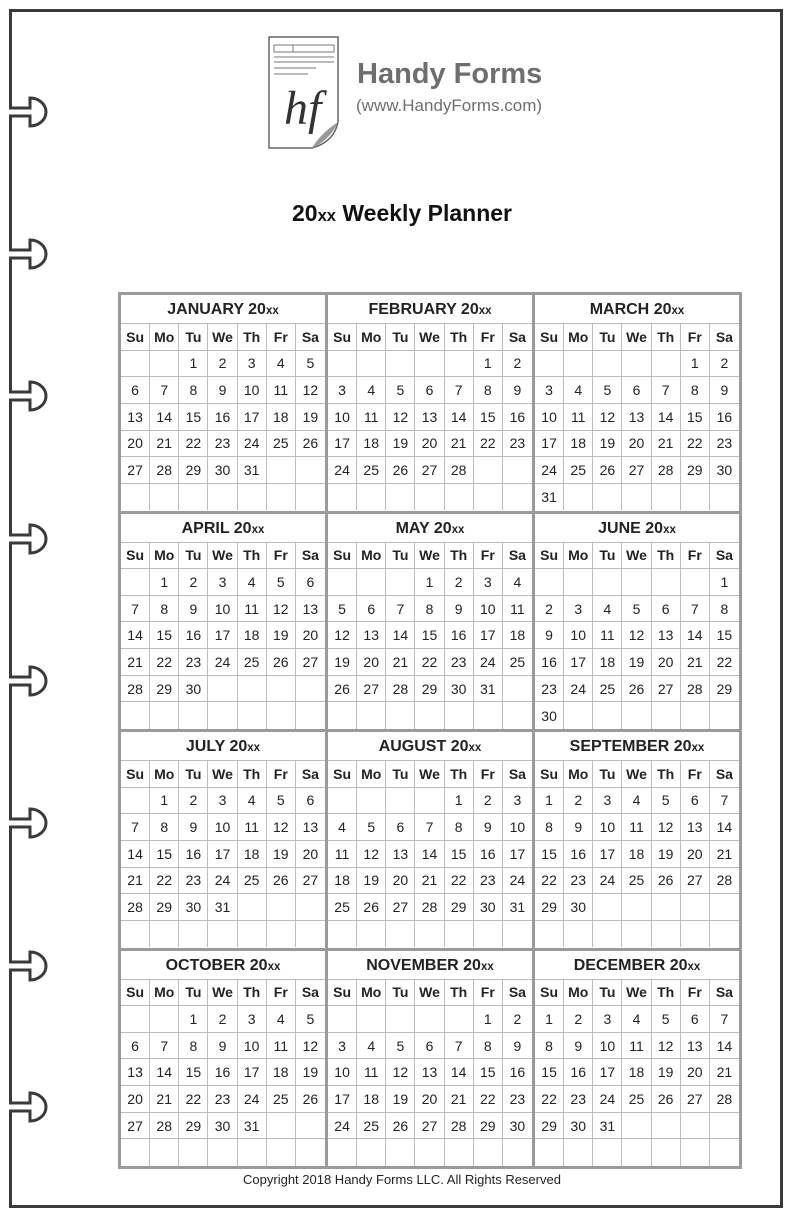 The image size is (804, 1224). I want to click on week-row: 13 14 15 16 17 18 19, so click(223, 1073).